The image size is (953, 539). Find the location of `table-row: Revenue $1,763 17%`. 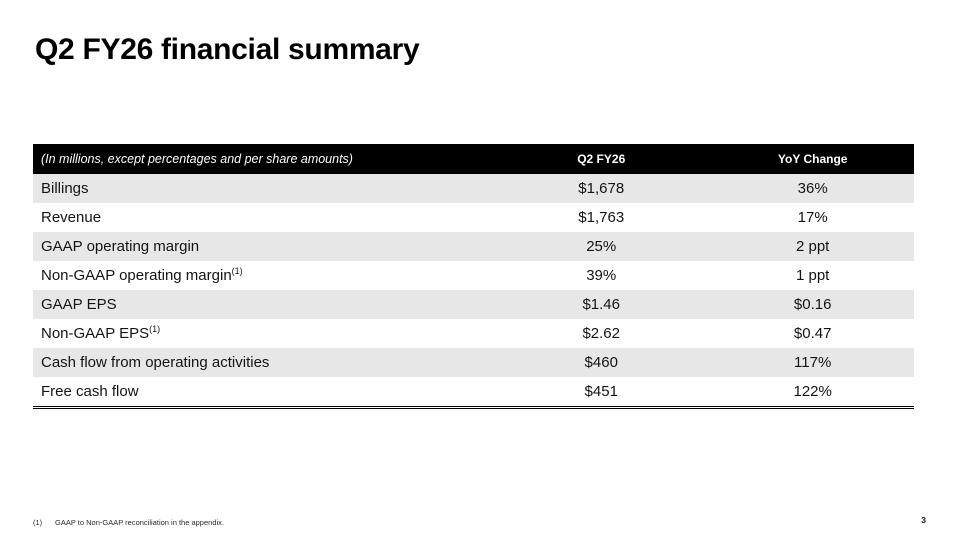

table-row: Revenue $1,763 17% is located at coordinates (473, 217).